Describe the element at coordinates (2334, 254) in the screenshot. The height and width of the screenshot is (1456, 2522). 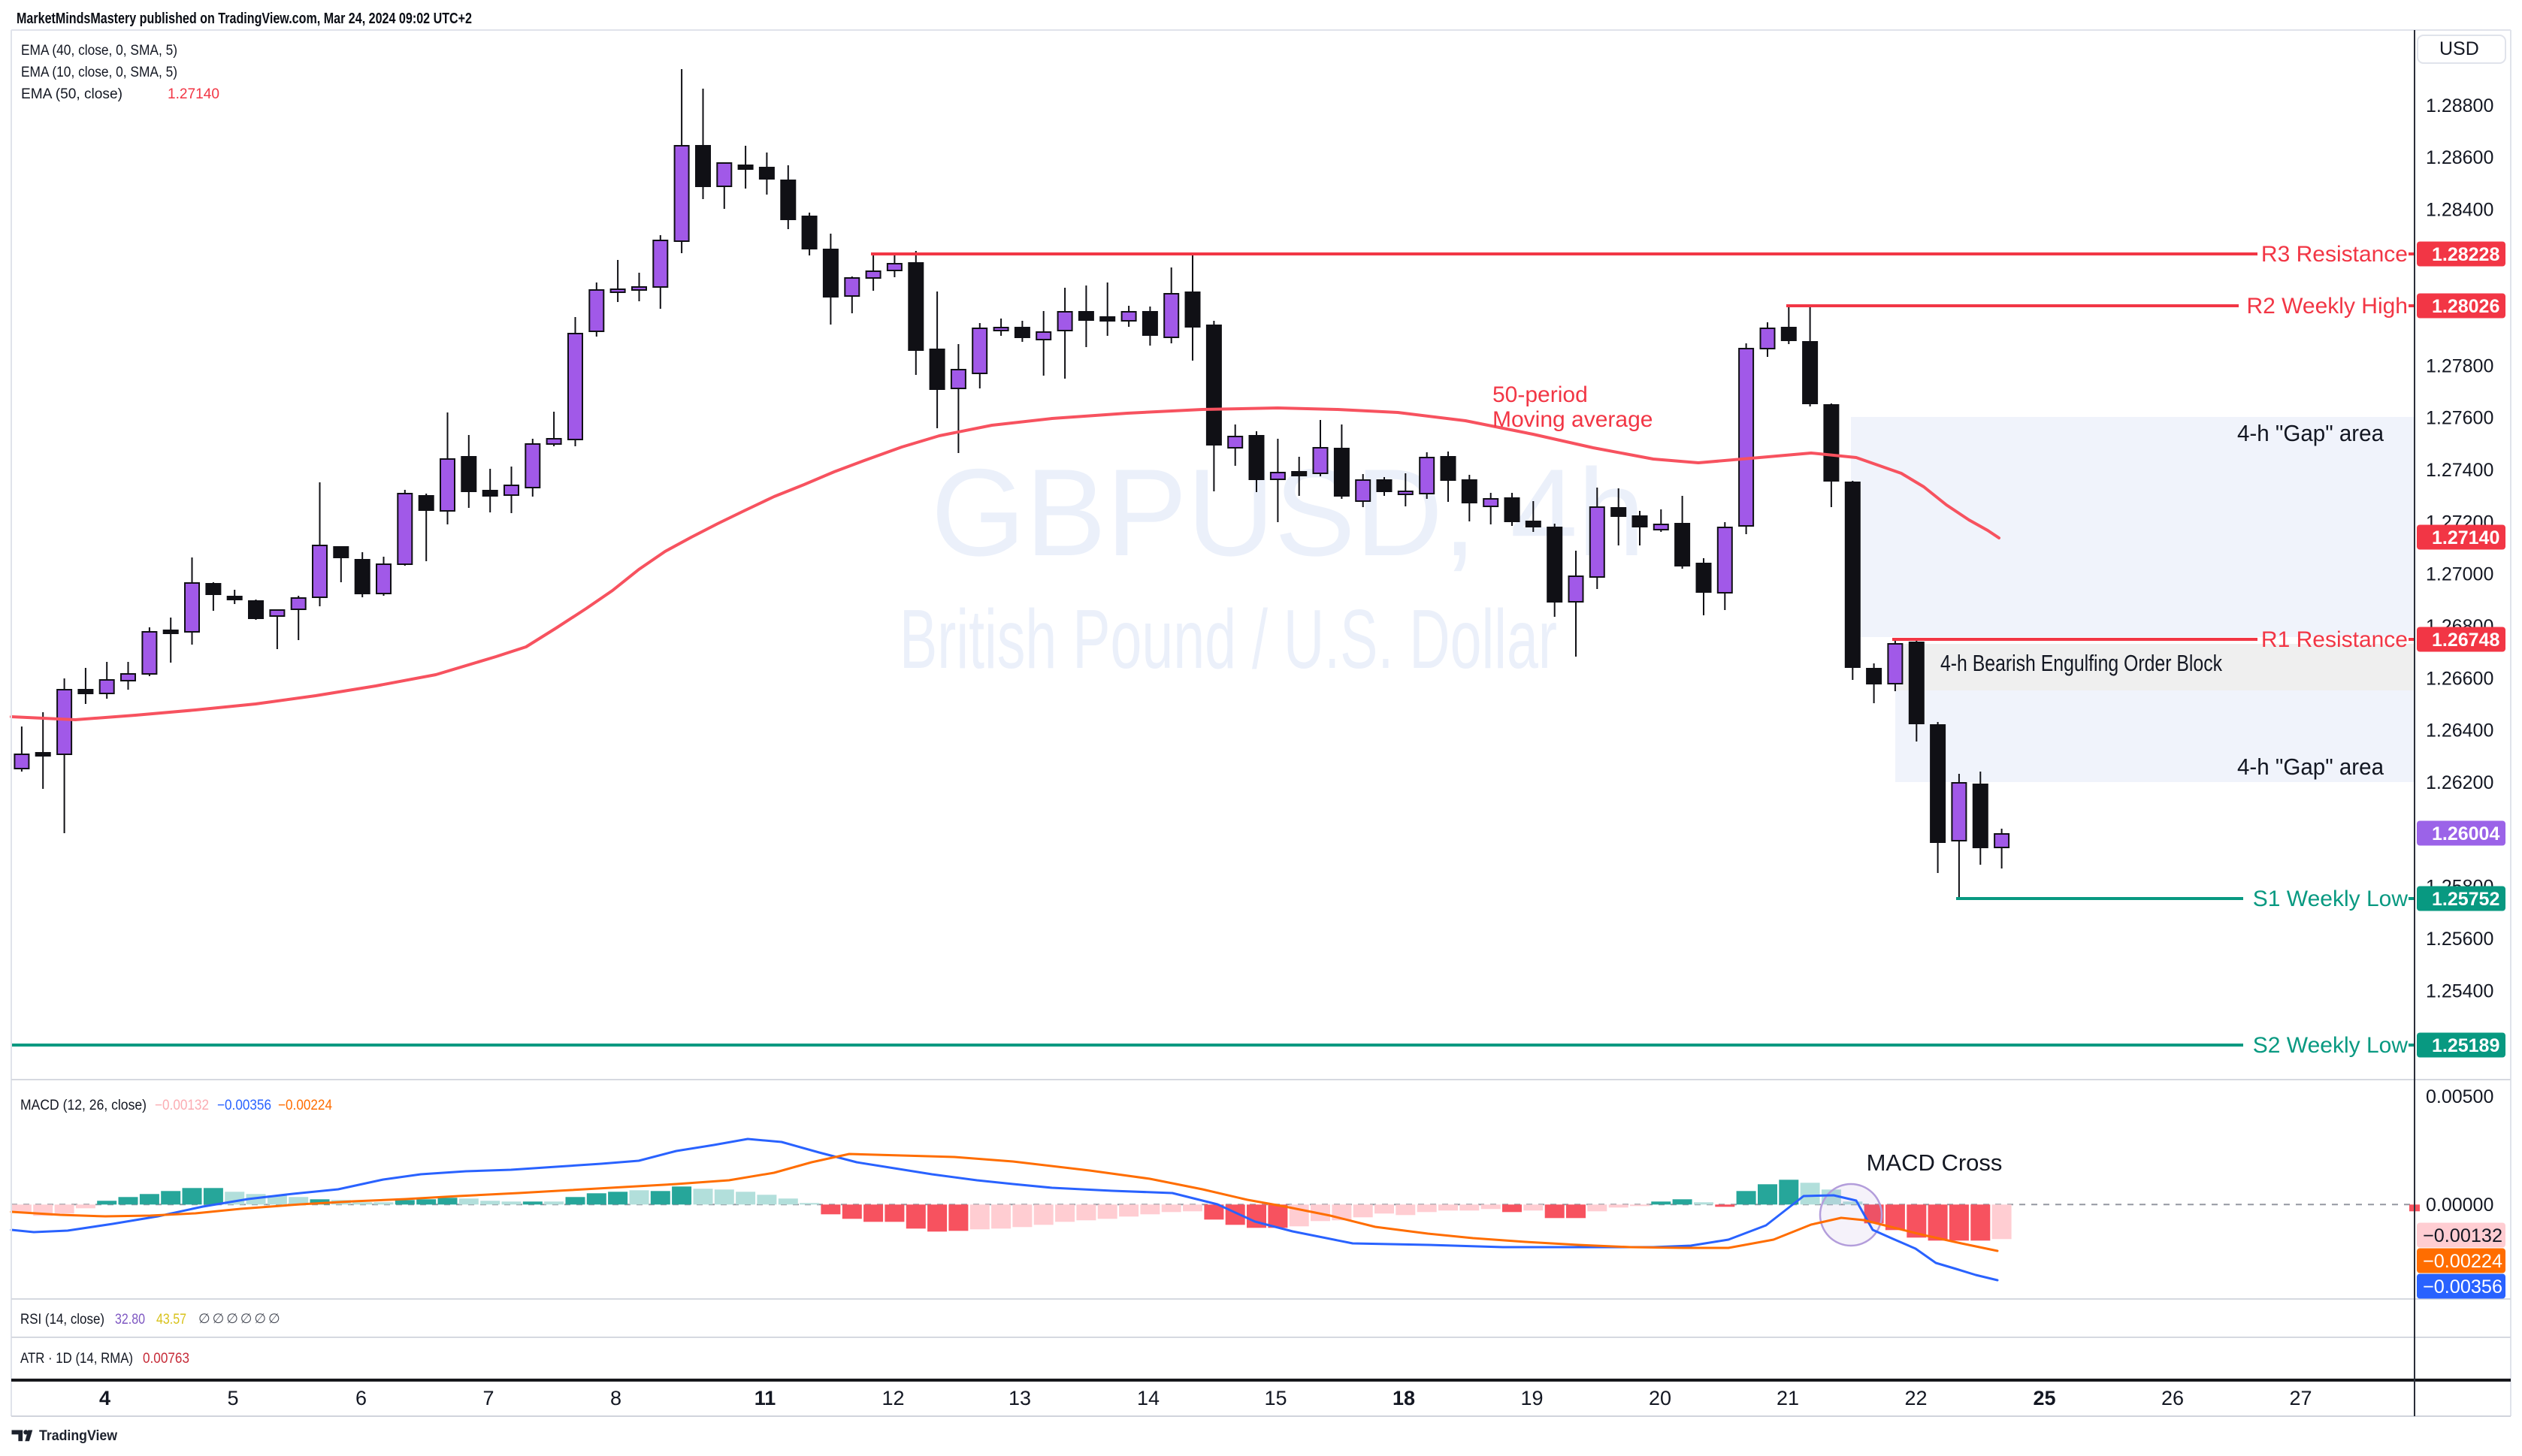
I see `svg-text: R3 Resistance` at that location.